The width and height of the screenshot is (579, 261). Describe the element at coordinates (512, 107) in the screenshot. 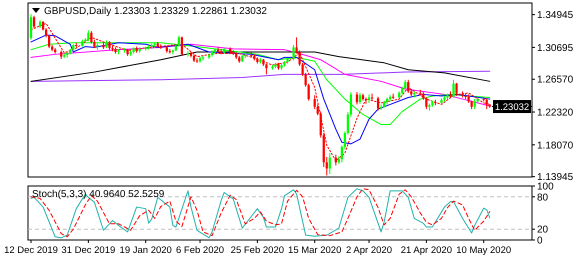

I see `ref-line-label: 1.23032` at that location.